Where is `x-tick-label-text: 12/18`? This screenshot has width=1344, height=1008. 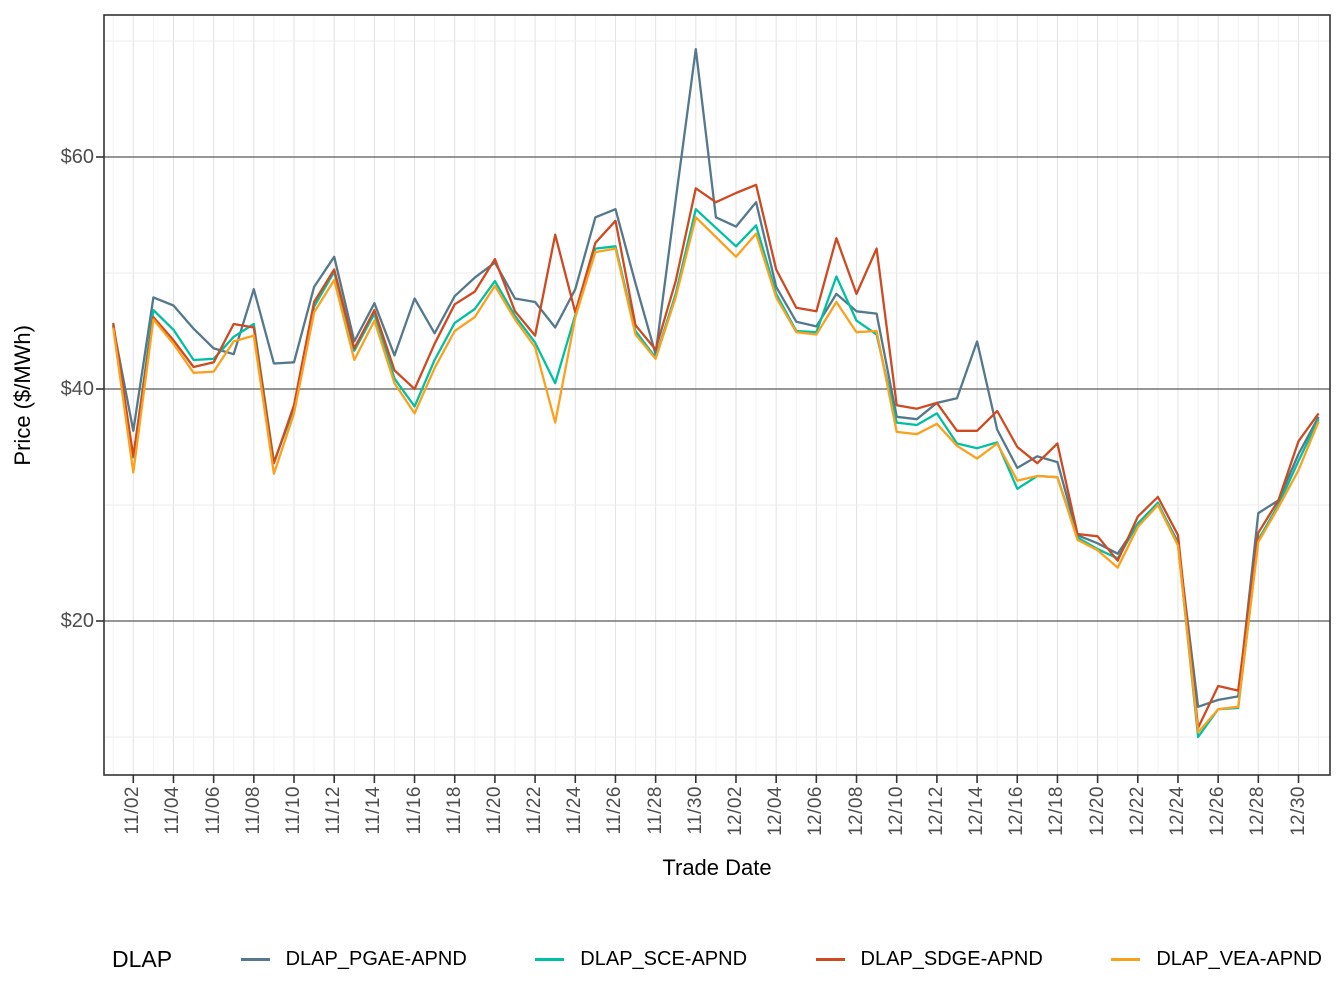 x-tick-label-text: 12/18 is located at coordinates (1057, 811).